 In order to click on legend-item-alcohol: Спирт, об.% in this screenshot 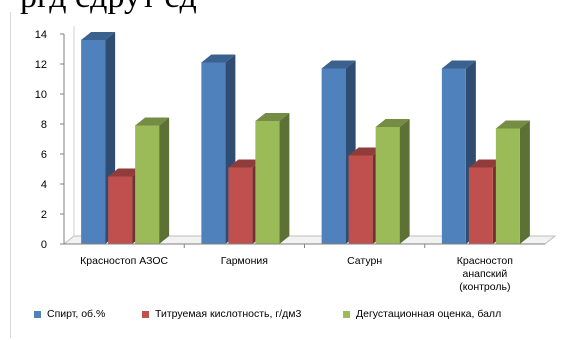, I will do `click(69, 314)`.